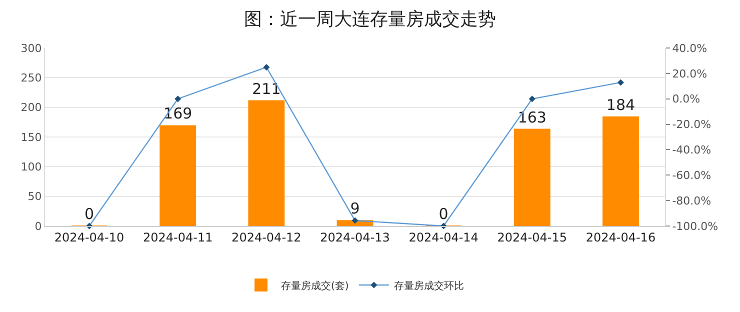 The height and width of the screenshot is (312, 740). What do you see at coordinates (686, 99) in the screenshot?
I see `y2-tick-label: 0.0%` at bounding box center [686, 99].